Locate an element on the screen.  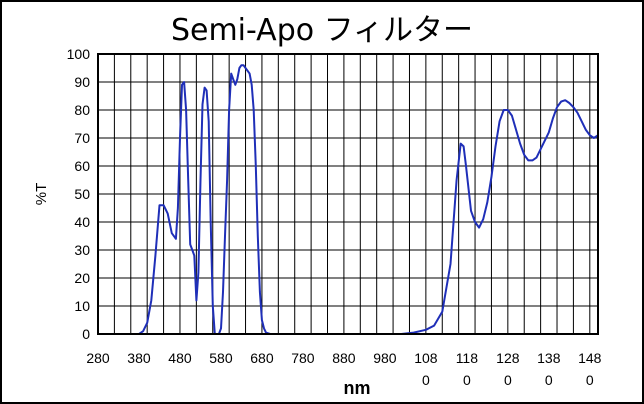
x-tick-label: 480 is located at coordinates (180, 358).